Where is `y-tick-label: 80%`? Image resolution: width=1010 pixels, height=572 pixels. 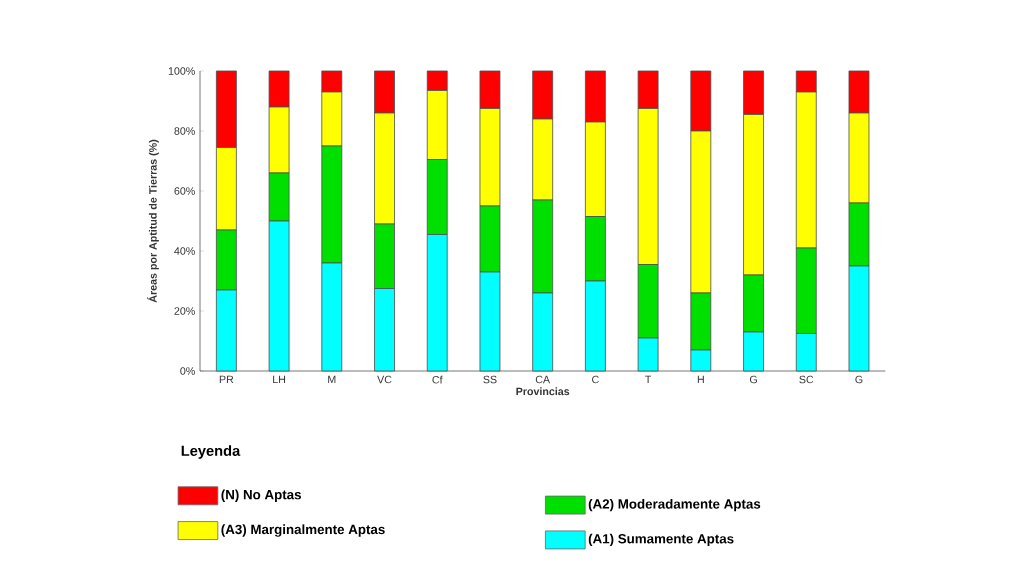 y-tick-label: 80% is located at coordinates (184, 131).